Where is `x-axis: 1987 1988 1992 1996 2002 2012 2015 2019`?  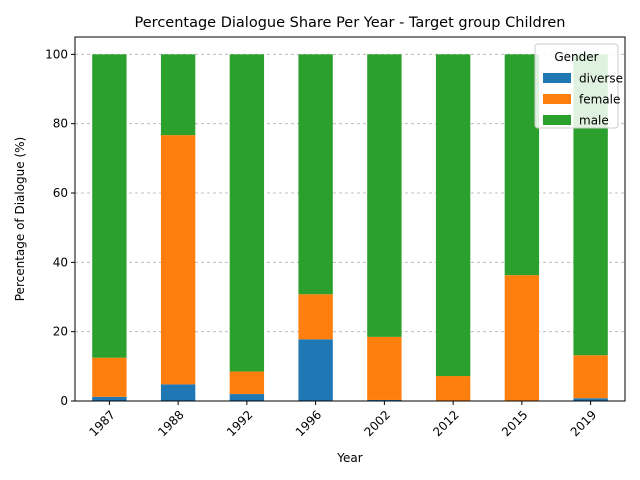 x-axis: 1987 1988 1992 1996 2002 2012 2015 2019 is located at coordinates (342, 420).